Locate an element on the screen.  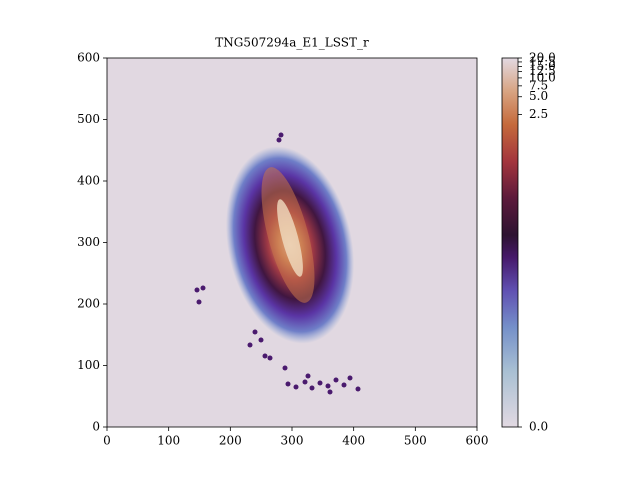
y-tick-label: 600 is located at coordinates (88, 58).